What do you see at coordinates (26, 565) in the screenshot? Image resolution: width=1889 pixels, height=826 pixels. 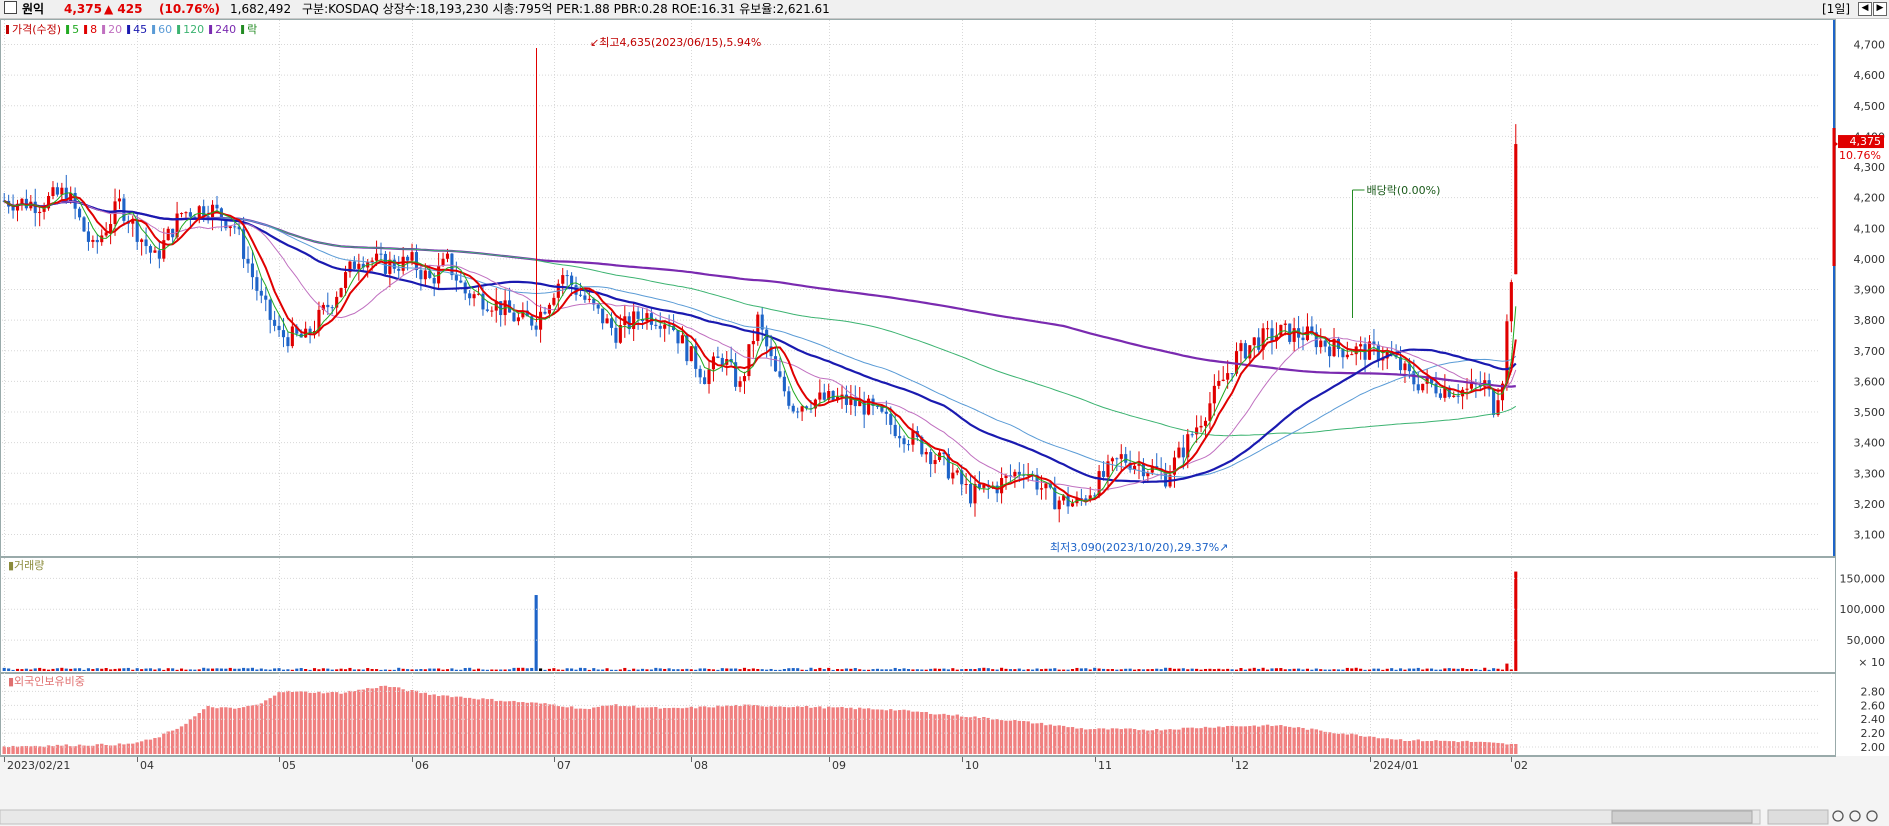 I see `volume-title: ▮거래량` at bounding box center [26, 565].